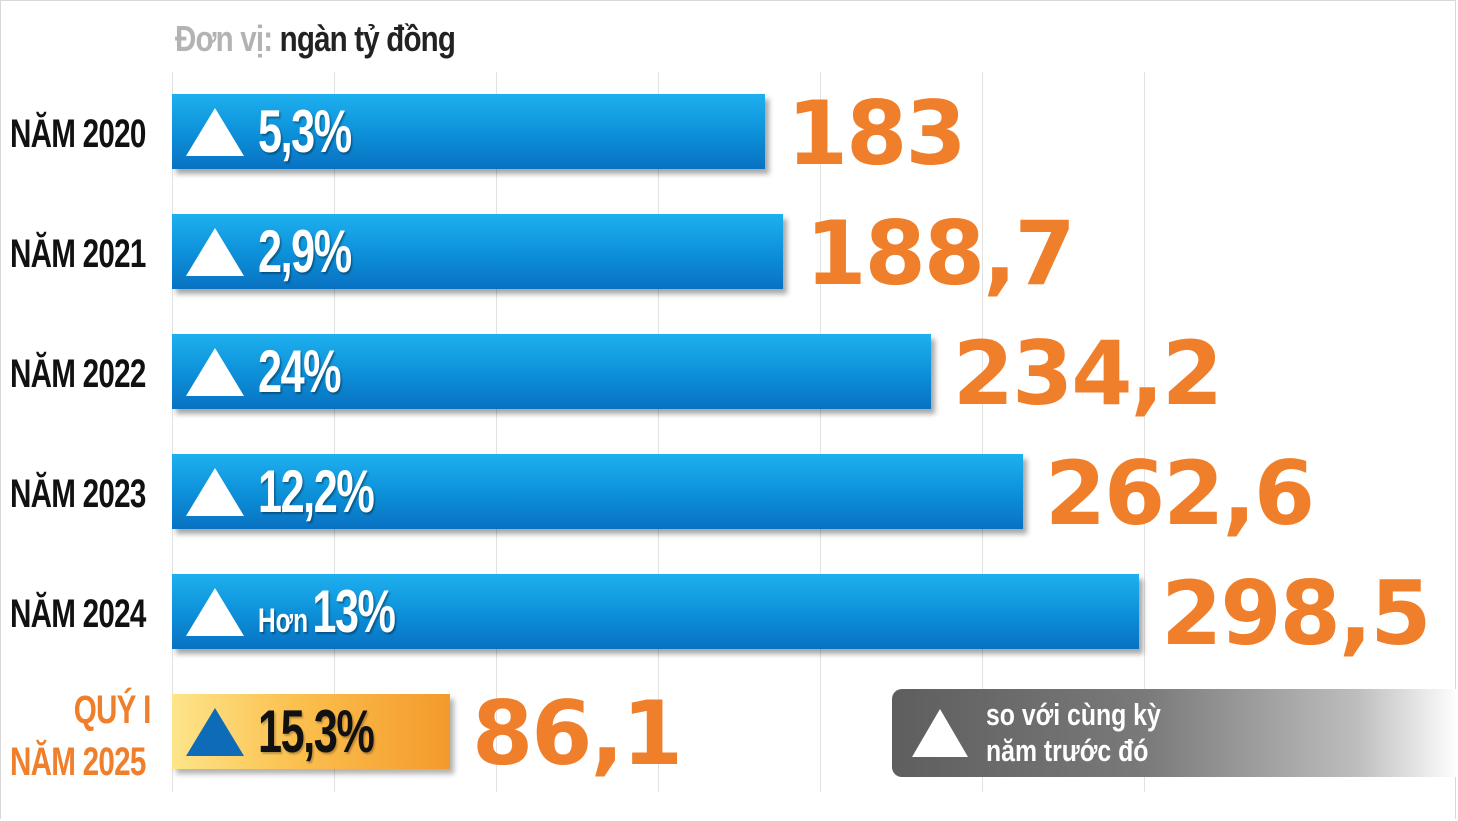  Describe the element at coordinates (78, 374) in the screenshot. I see `category-label: NĂM 2022` at that location.